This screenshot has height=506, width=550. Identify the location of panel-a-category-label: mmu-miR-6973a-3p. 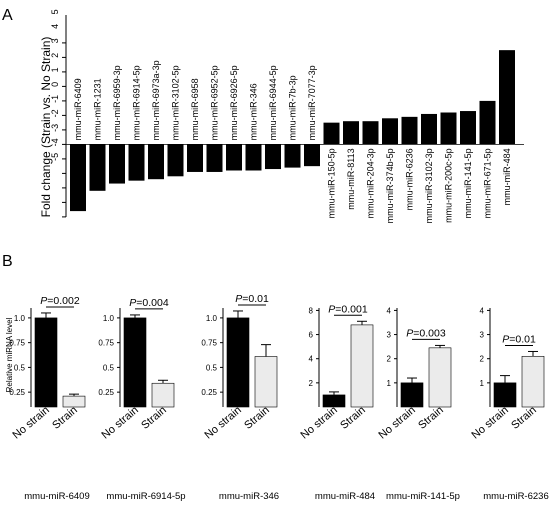
(156, 100).